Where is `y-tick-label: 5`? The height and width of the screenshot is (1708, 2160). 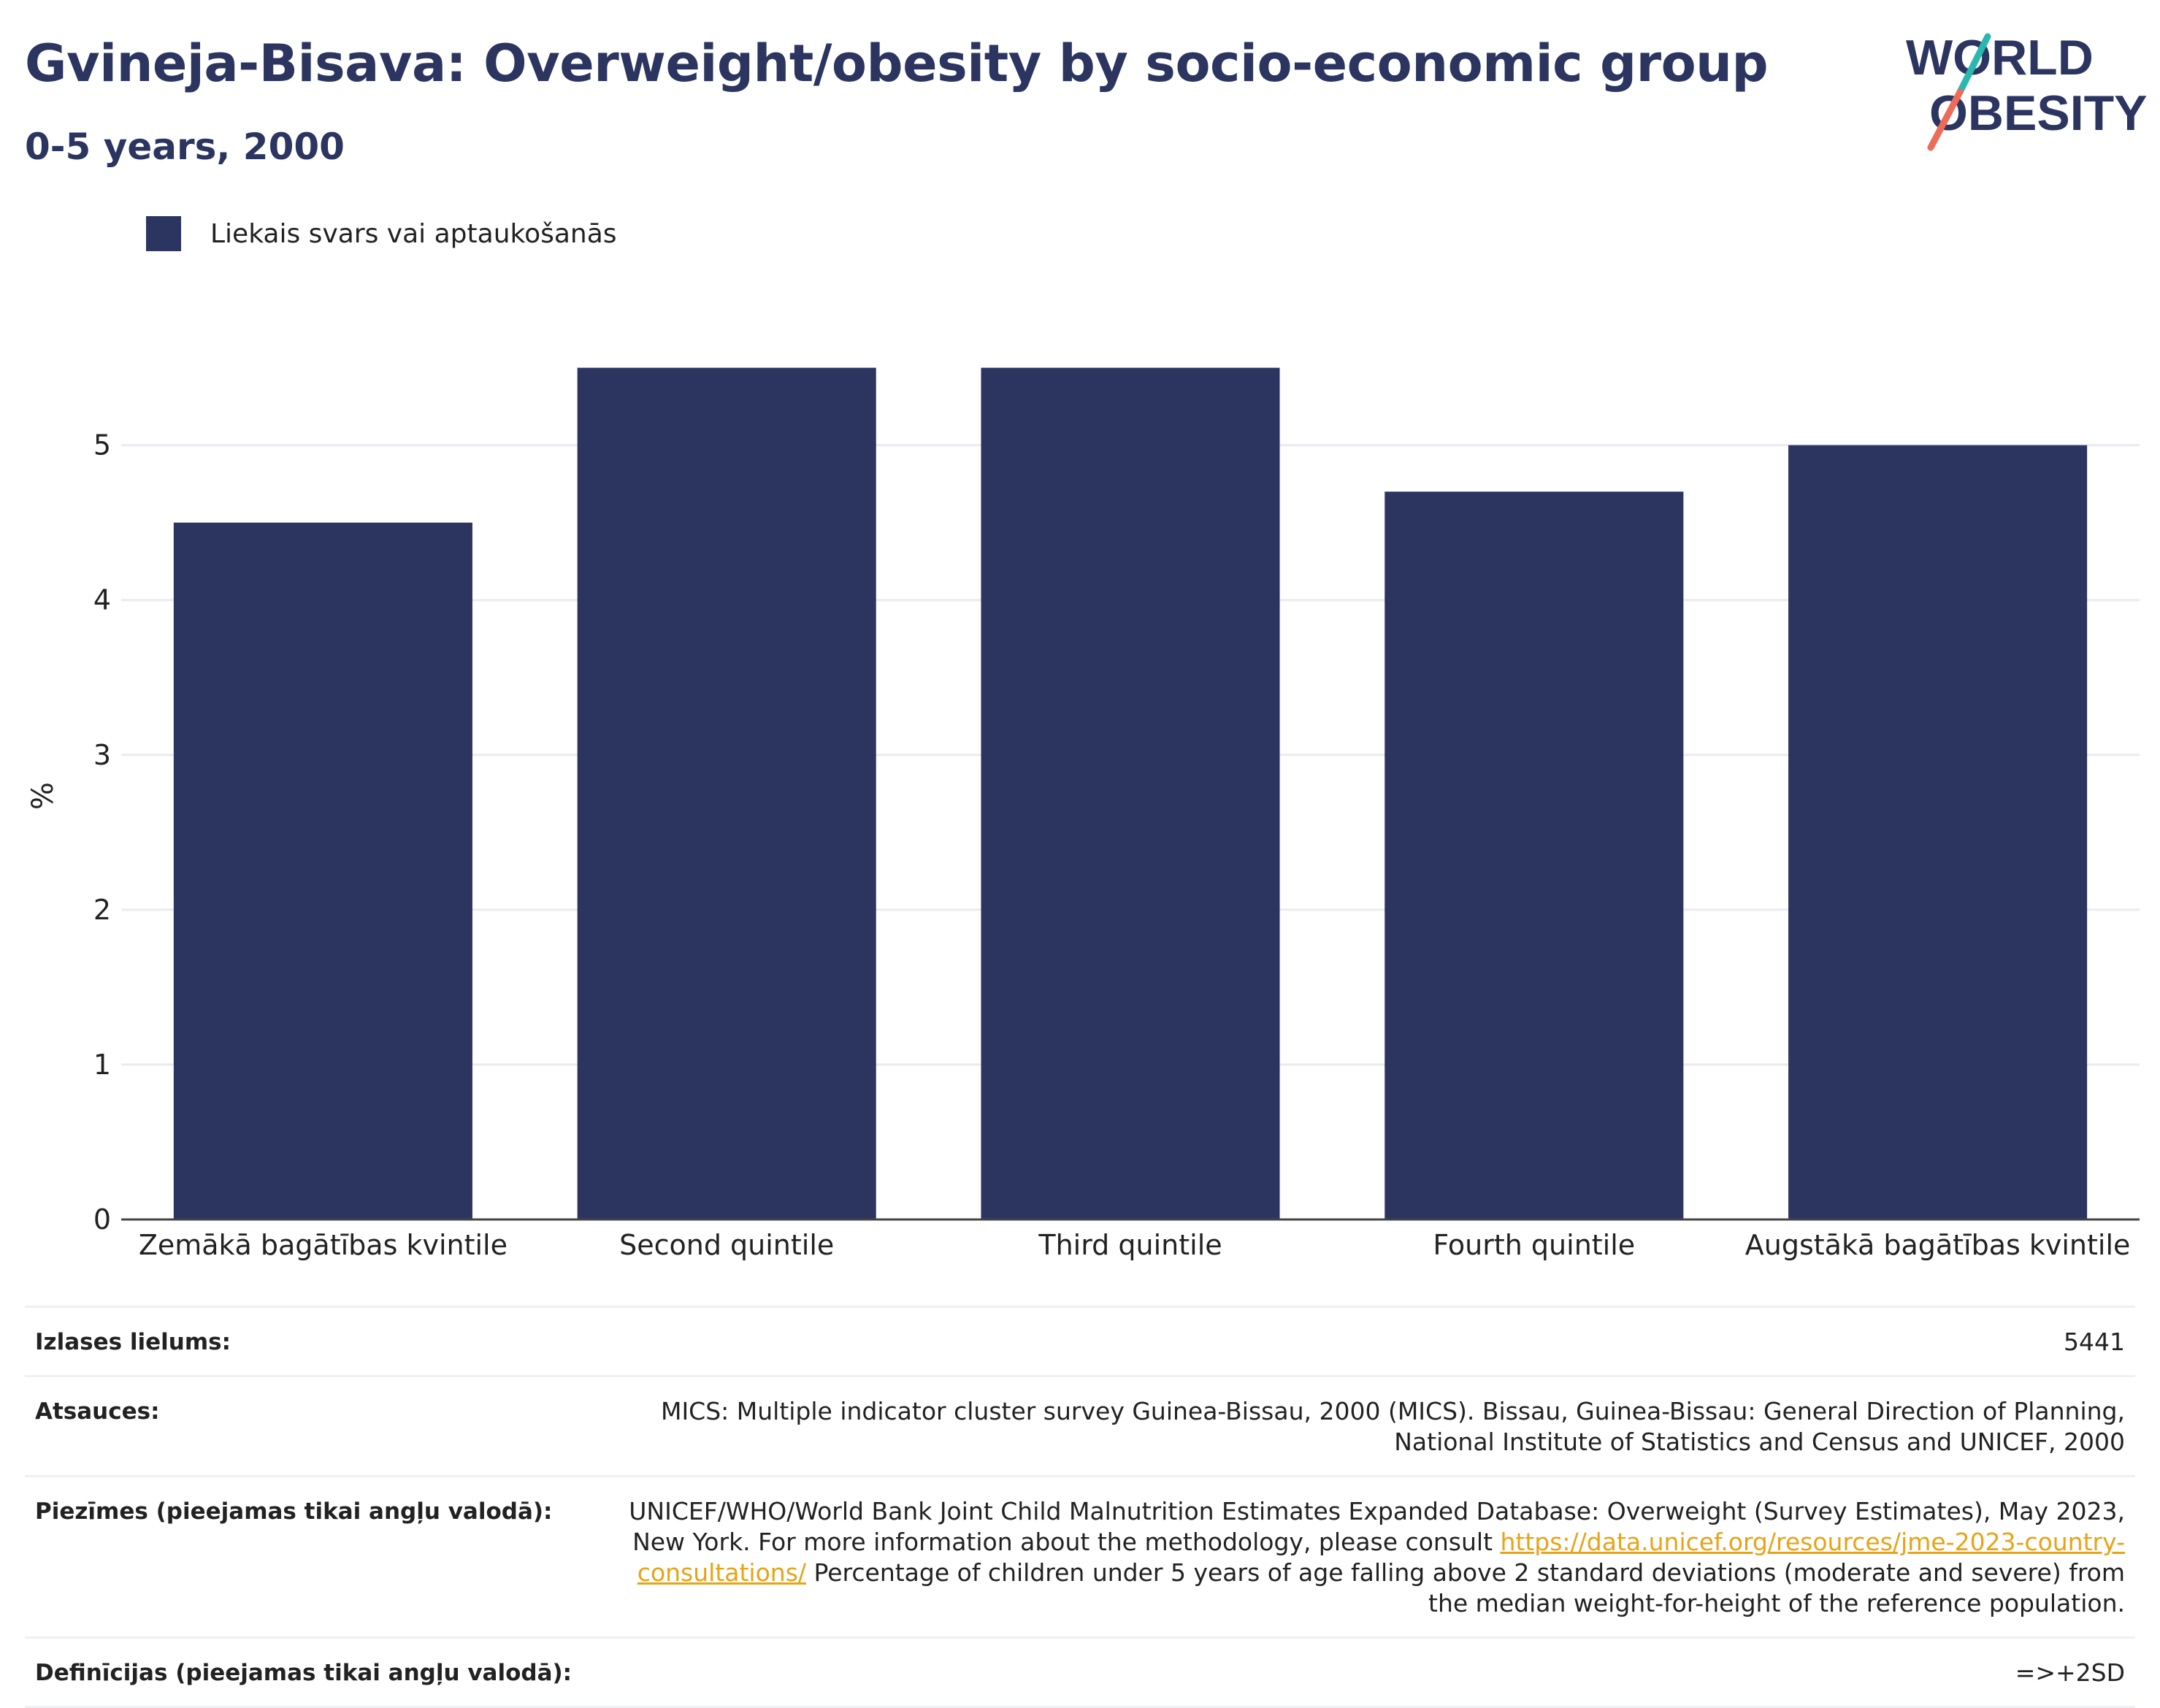
y-tick-label: 5 is located at coordinates (102, 445).